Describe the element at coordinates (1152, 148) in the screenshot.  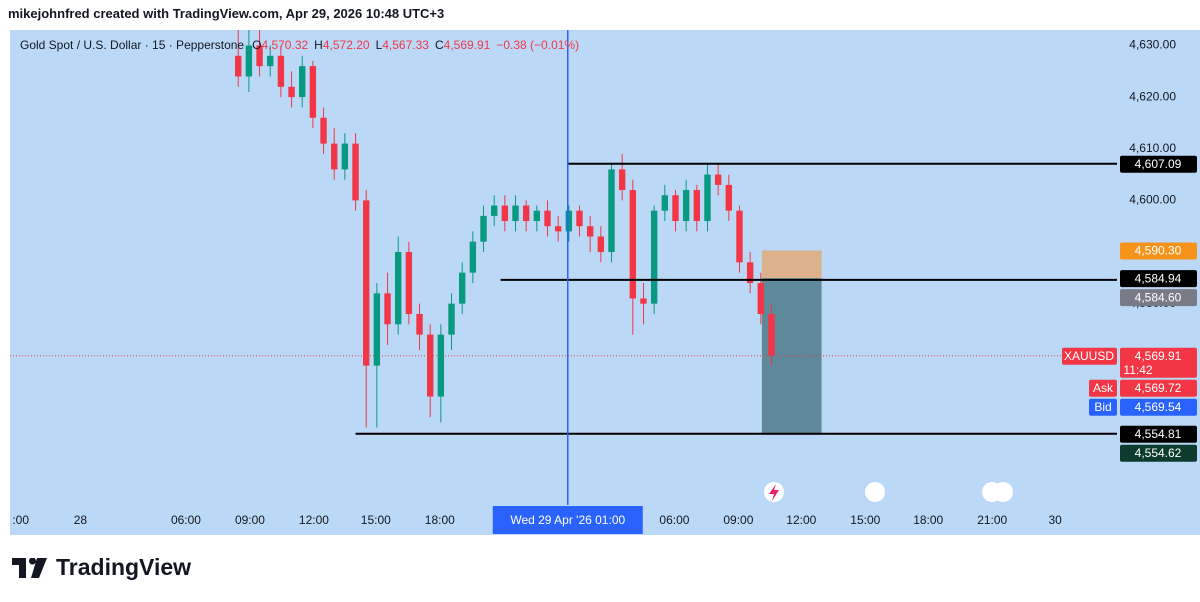
I see `y-tick-label: 4,610.00` at that location.